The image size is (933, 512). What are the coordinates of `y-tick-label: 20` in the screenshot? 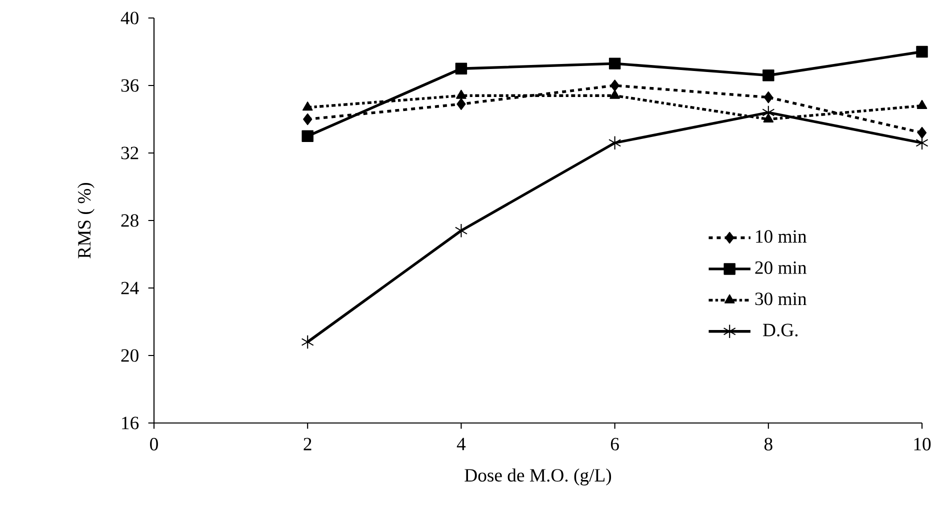 It's located at (129, 355).